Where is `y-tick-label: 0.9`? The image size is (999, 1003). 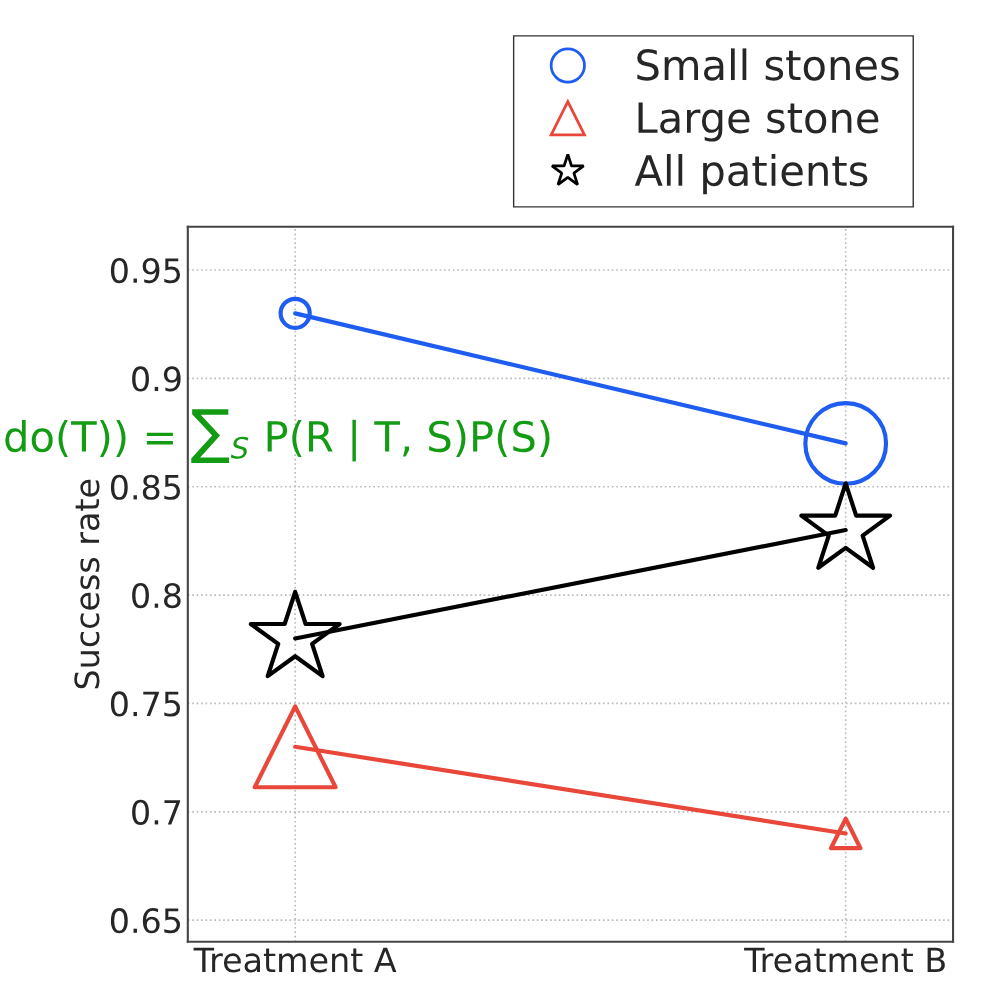 y-tick-label: 0.9 is located at coordinates (156, 379).